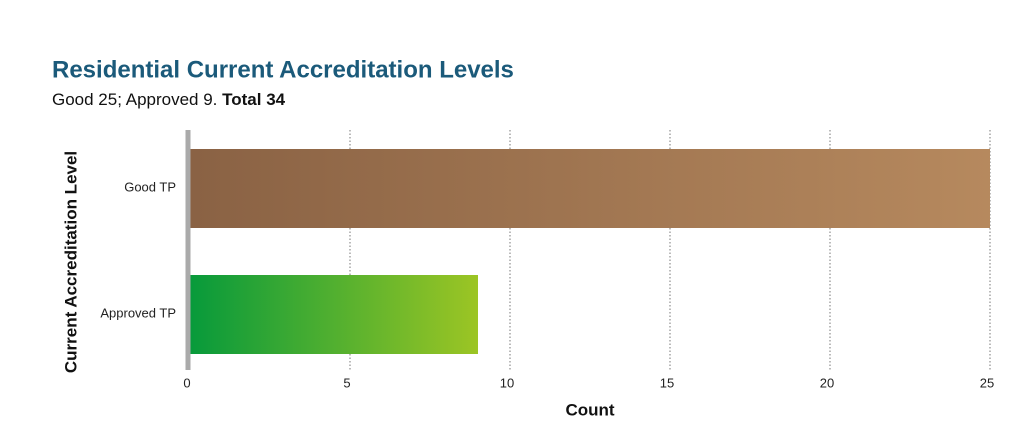 The image size is (1024, 439). What do you see at coordinates (186, 382) in the screenshot?
I see `x-tick-label: 0` at bounding box center [186, 382].